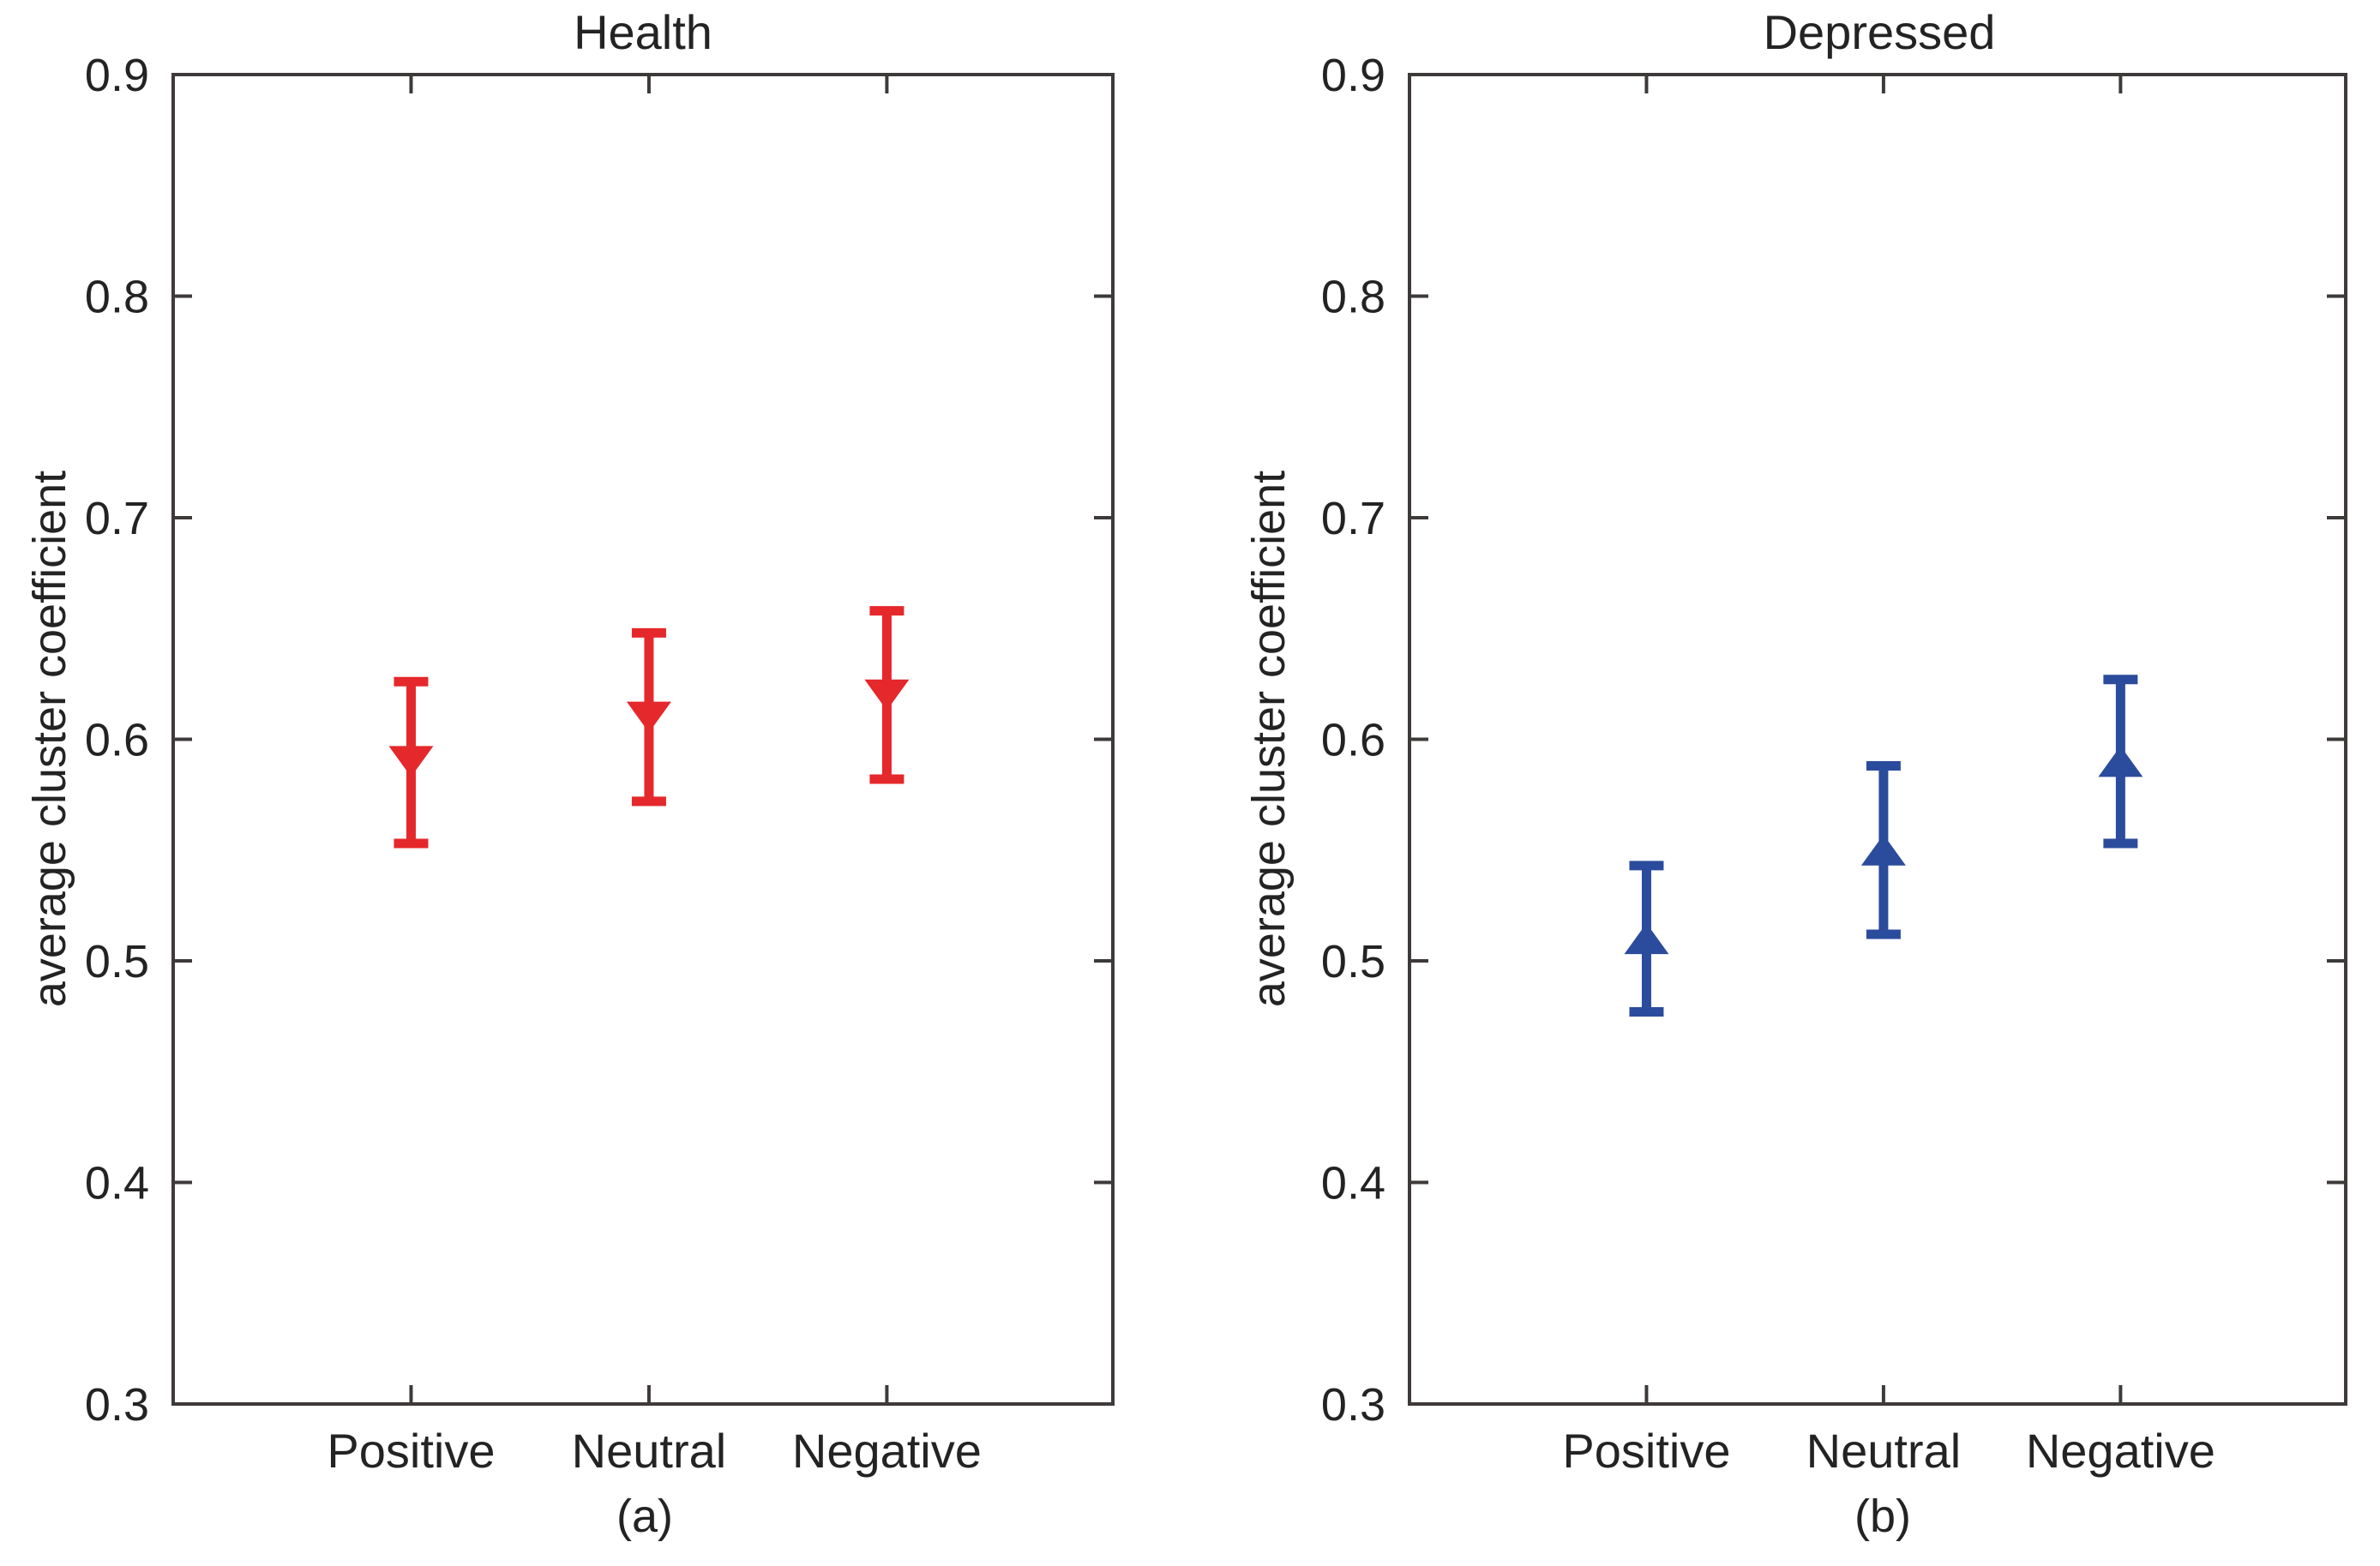 This screenshot has height=1566, width=2380. I want to click on subplot-depressed-title: Depressed, so click(1880, 32).